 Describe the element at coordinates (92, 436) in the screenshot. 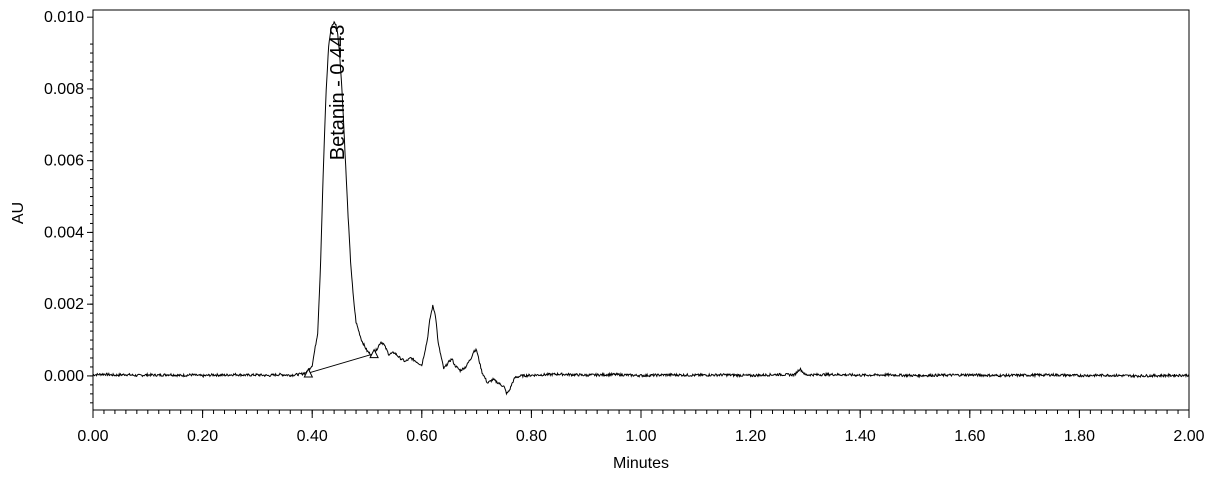

I see `x-tick-label: 0.00` at that location.